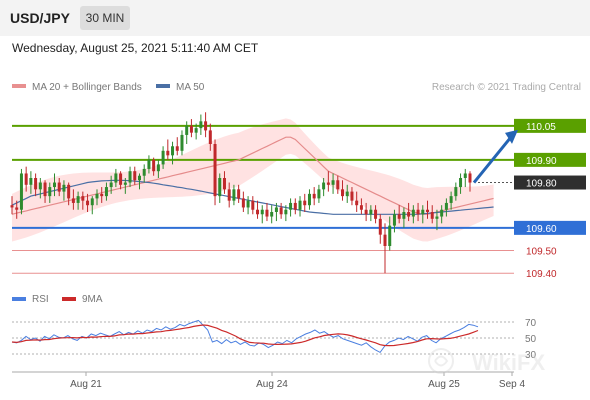 This screenshot has height=400, width=590. I want to click on pivot-level-box, so click(550, 182).